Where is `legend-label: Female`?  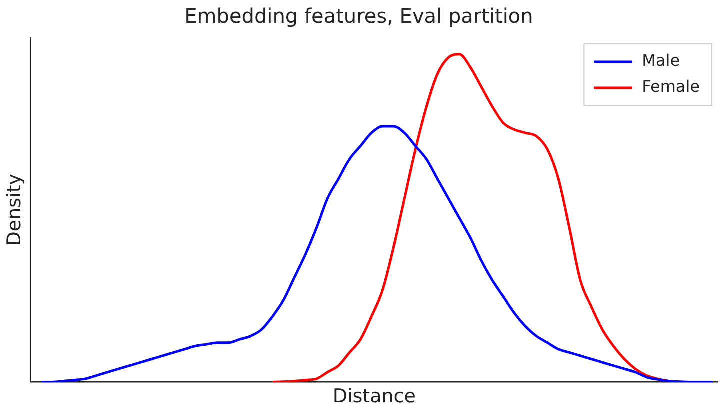 legend-label: Female is located at coordinates (671, 86).